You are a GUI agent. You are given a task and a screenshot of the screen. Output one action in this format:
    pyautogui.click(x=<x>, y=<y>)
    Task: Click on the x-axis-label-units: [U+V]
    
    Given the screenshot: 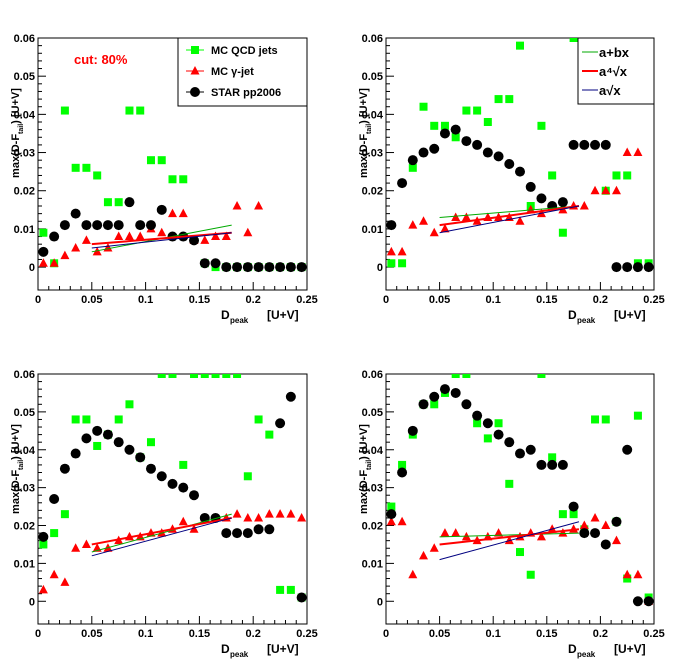 What is the action you would take?
    pyautogui.click(x=630, y=649)
    